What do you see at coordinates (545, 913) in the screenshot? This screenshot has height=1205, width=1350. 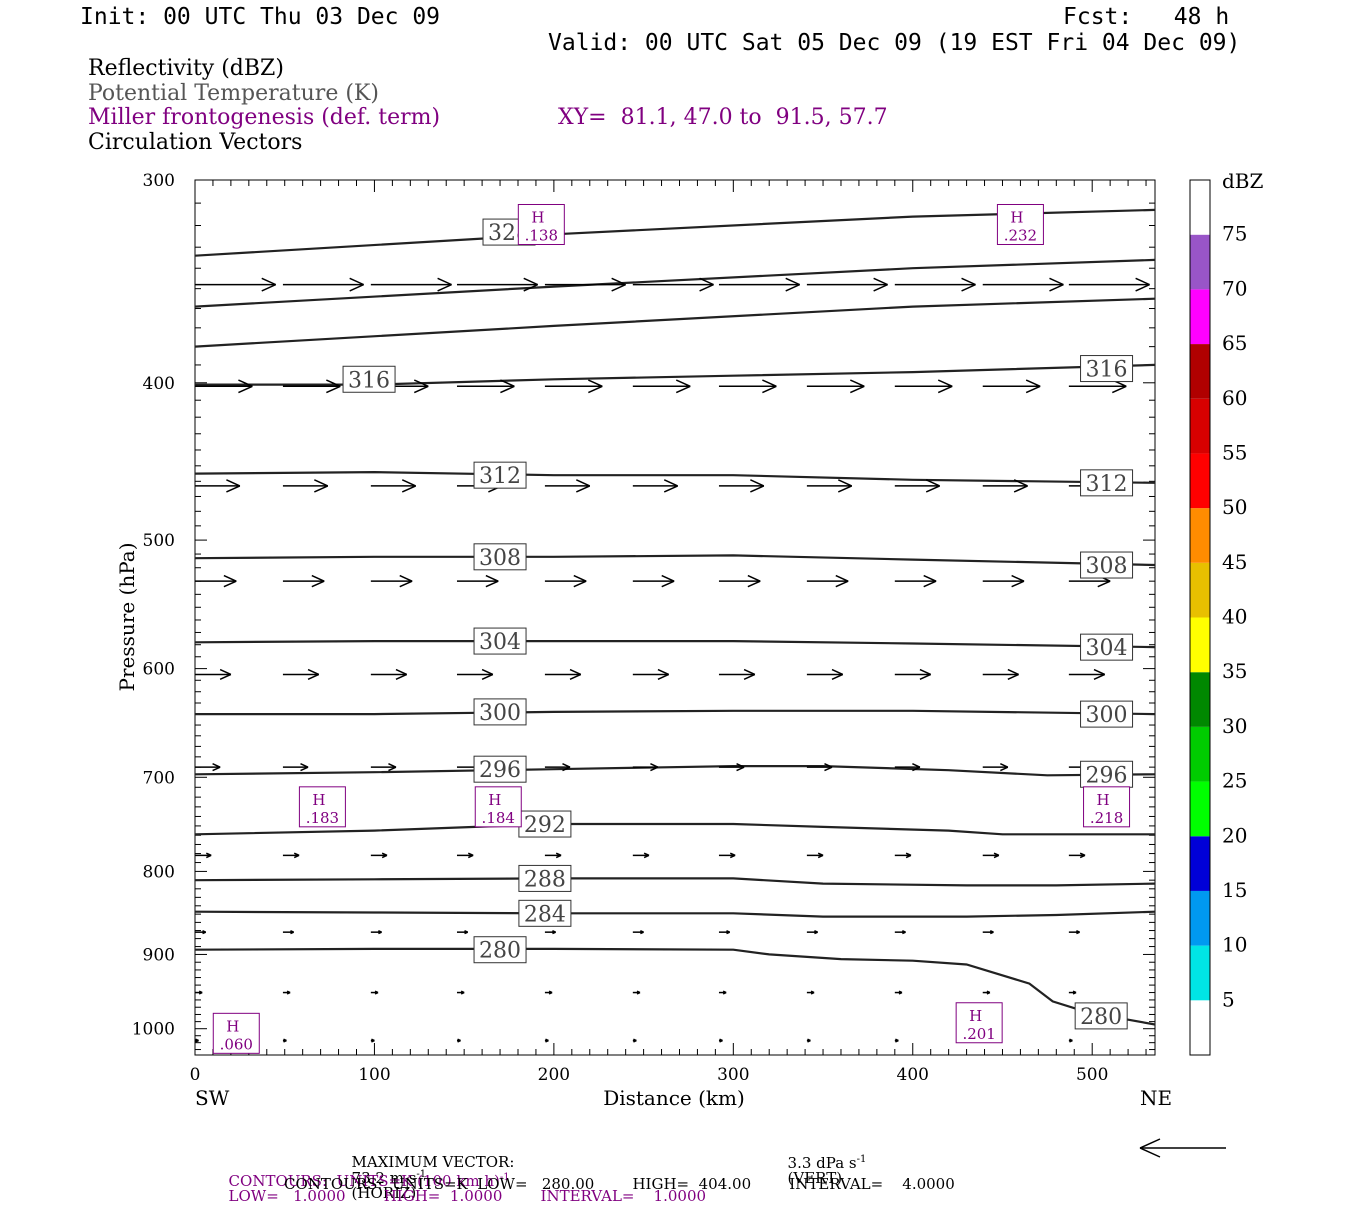 I see `isentrope-label-284: 284` at bounding box center [545, 913].